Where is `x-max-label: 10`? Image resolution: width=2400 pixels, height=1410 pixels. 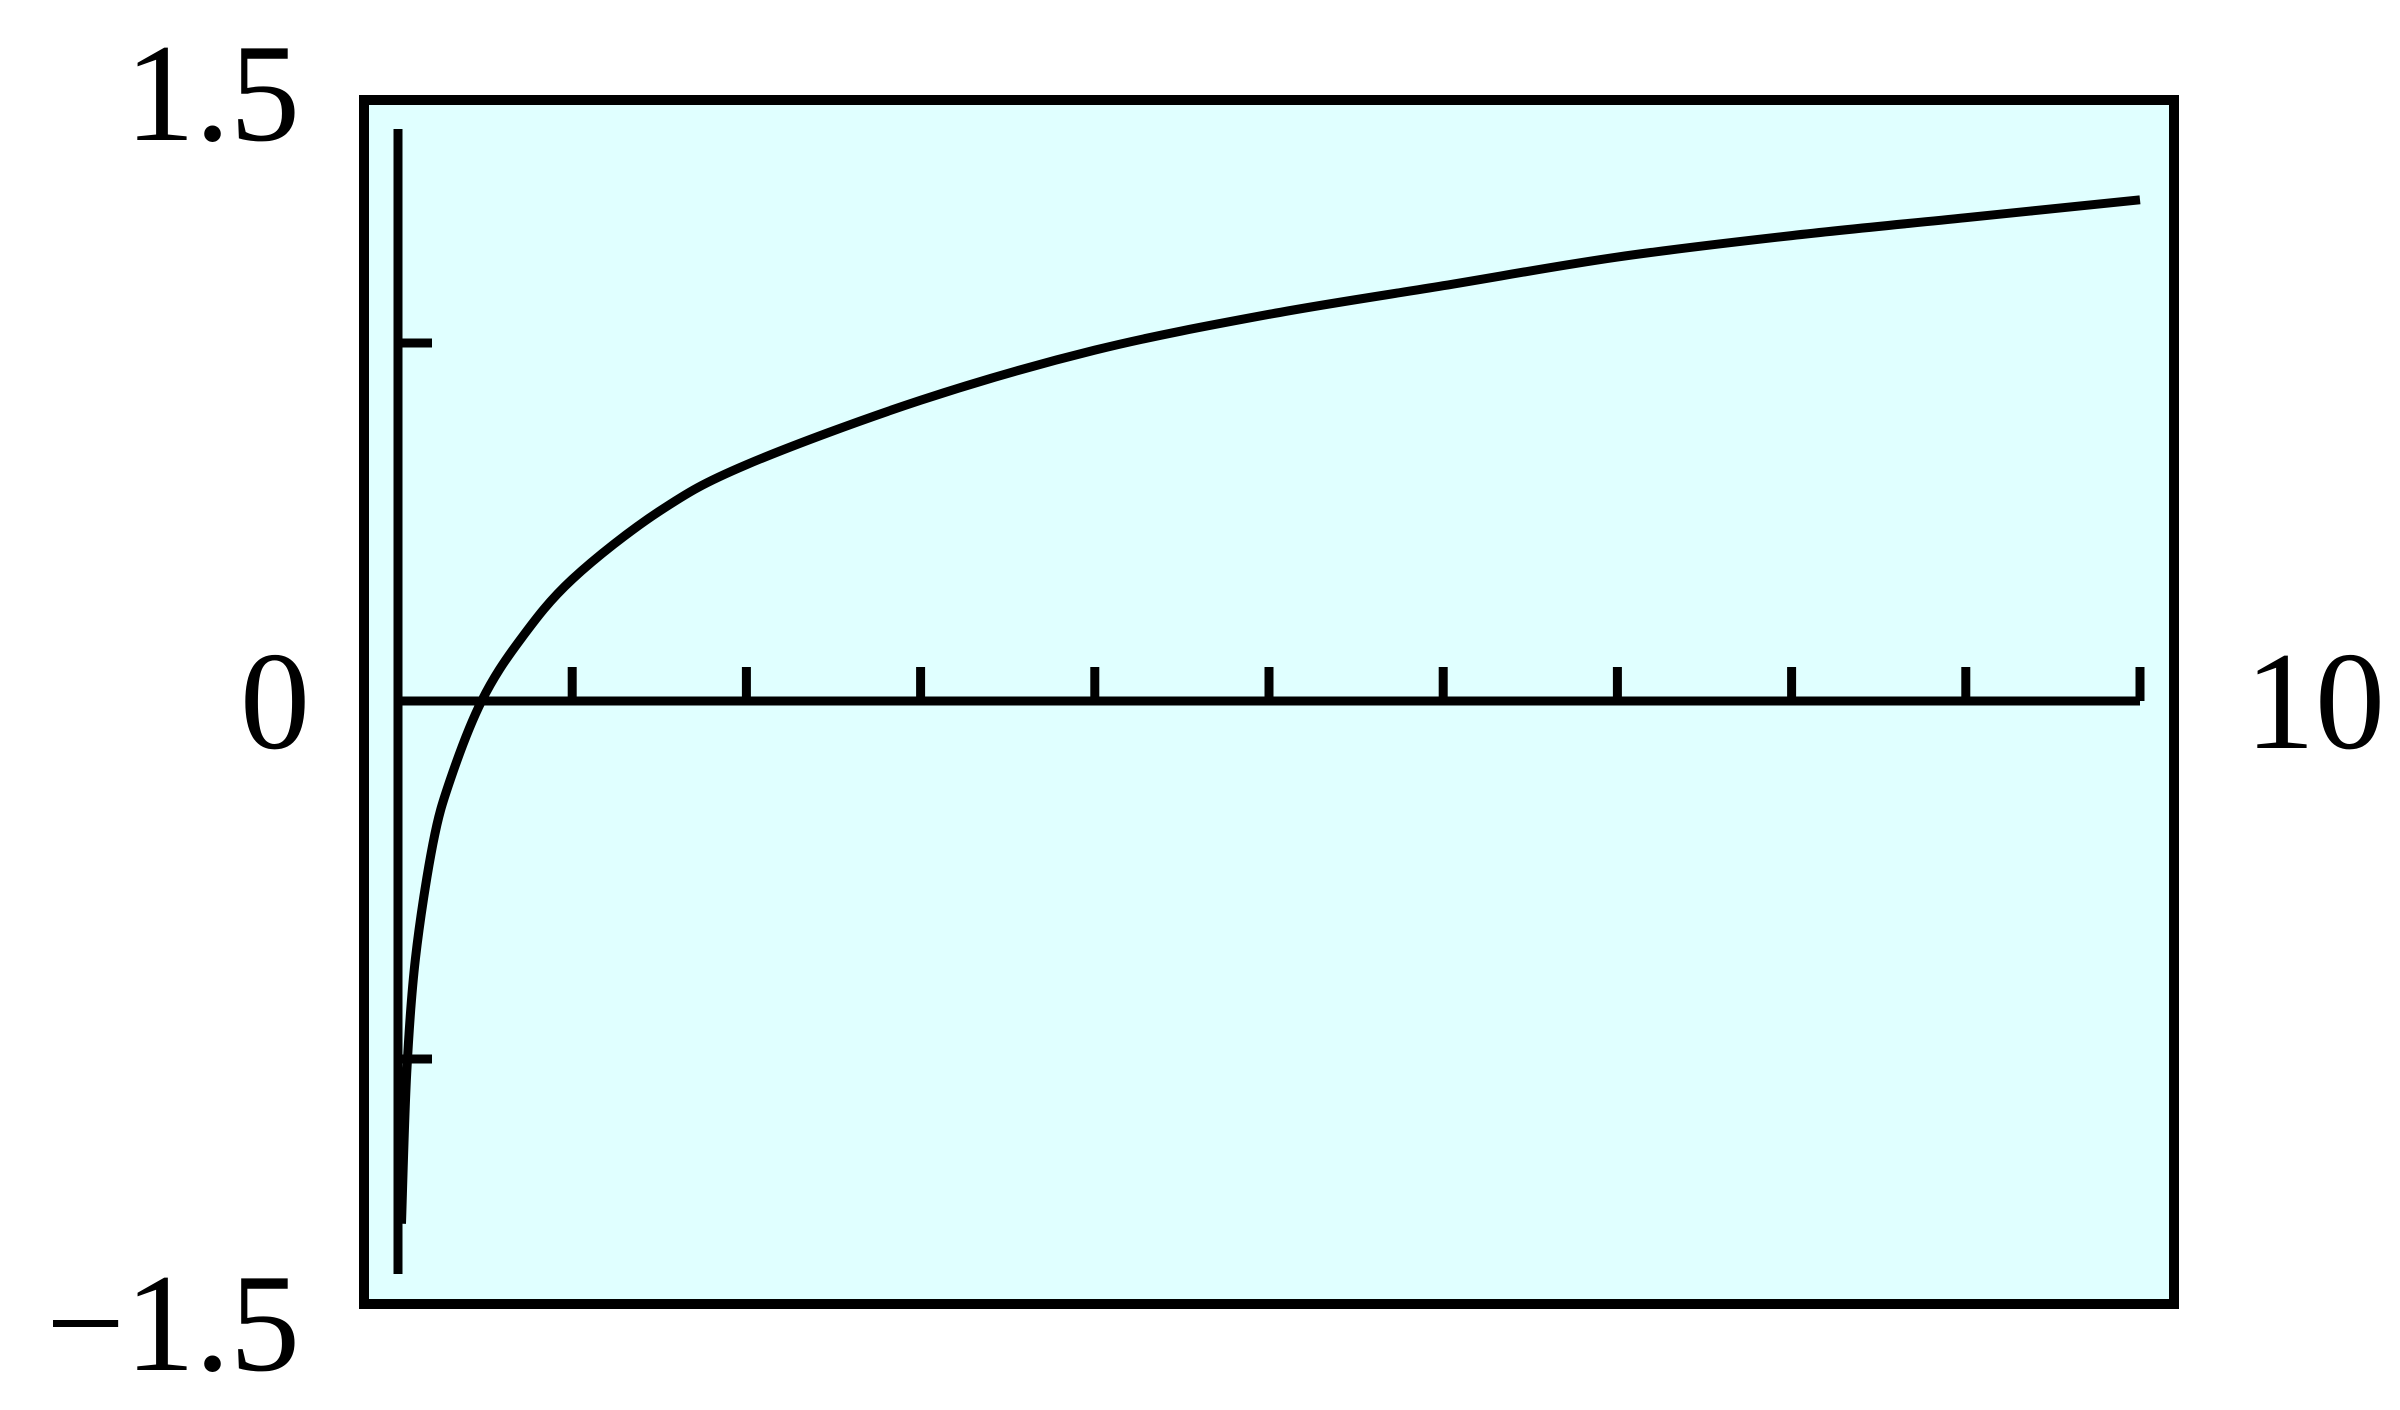 x-max-label: 10 is located at coordinates (2315, 701).